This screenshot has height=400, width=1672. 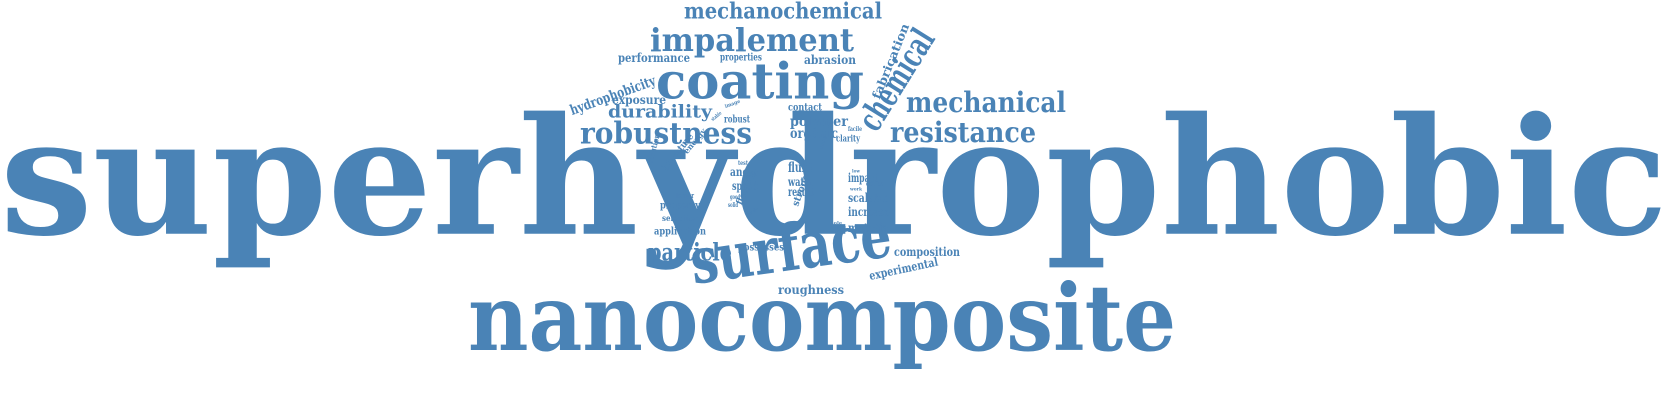 I want to click on word-optical: optical, so click(x=876, y=183).